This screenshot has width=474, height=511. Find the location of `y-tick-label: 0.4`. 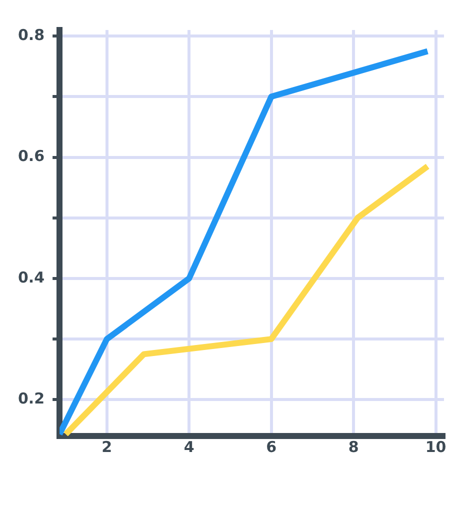

y-tick-label: 0.4 is located at coordinates (31, 277).